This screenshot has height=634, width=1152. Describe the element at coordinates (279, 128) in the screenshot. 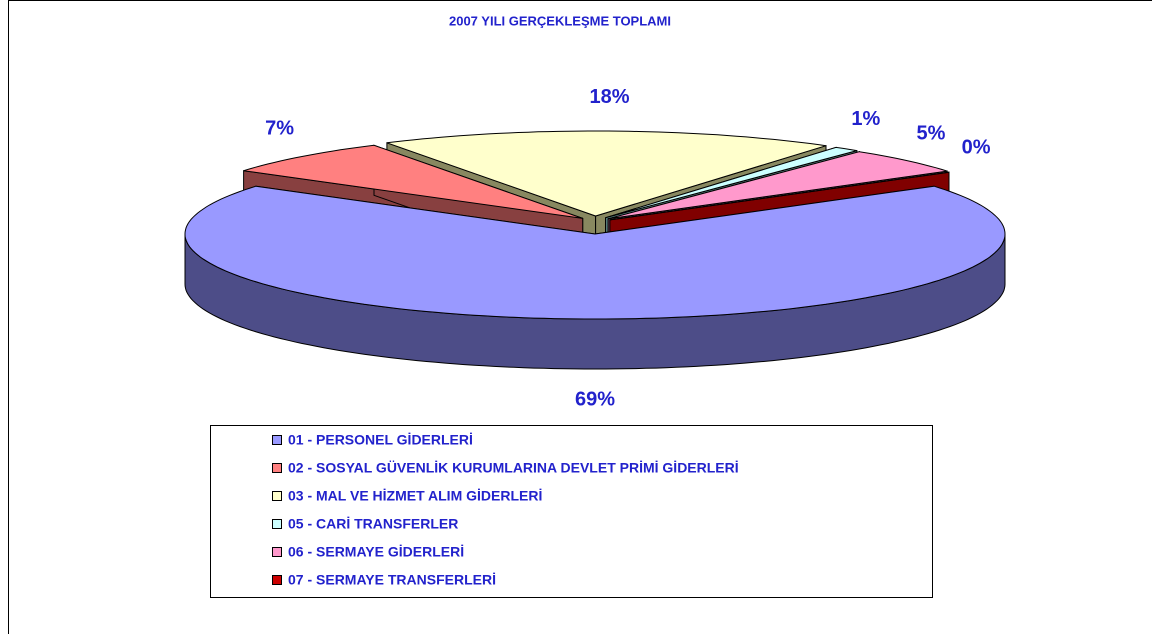

I see `data-label: 7%` at that location.